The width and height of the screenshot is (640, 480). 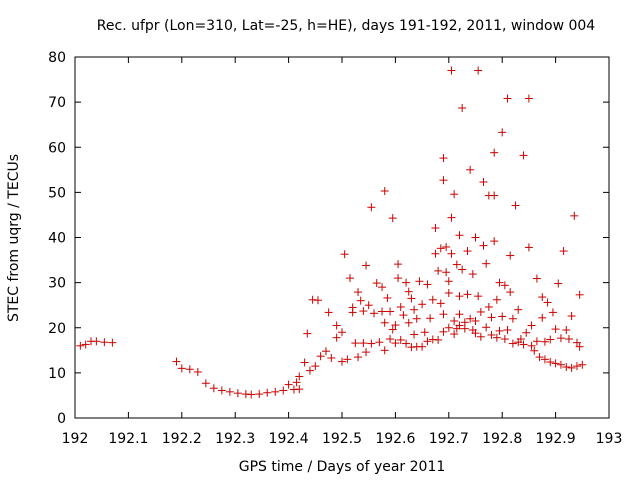 What do you see at coordinates (502, 439) in the screenshot?
I see `x-tick-label: 192.8` at bounding box center [502, 439].